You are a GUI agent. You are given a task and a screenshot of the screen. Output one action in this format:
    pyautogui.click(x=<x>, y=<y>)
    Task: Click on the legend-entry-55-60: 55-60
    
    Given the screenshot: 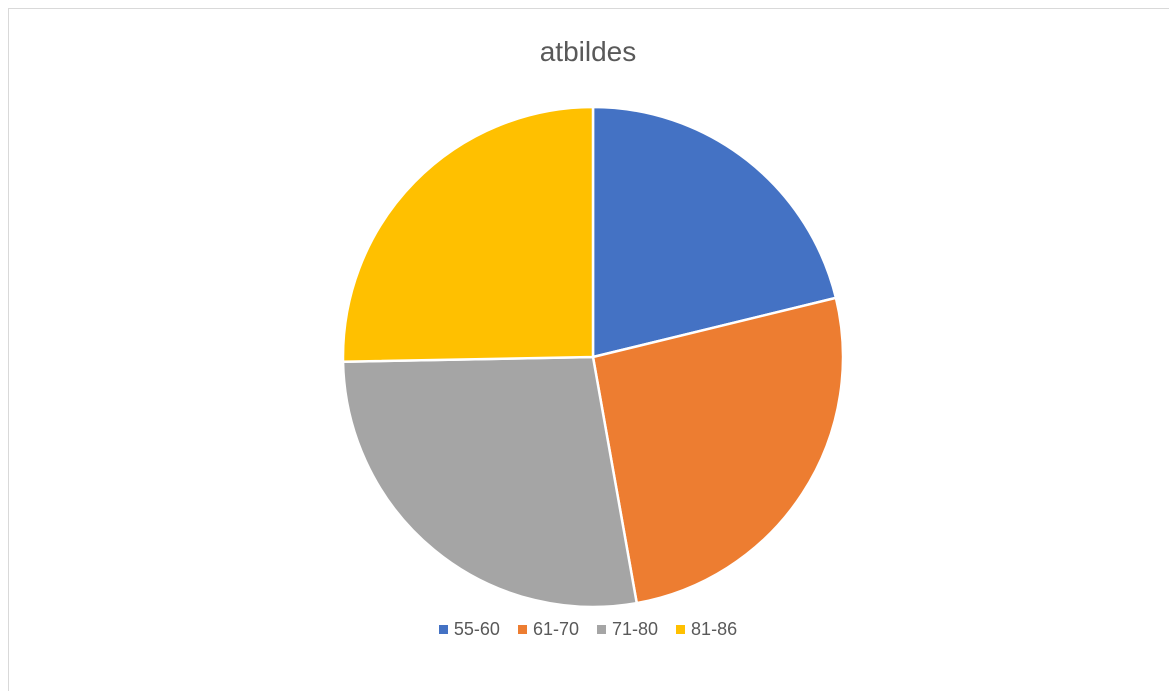 What is the action you would take?
    pyautogui.click(x=469, y=629)
    